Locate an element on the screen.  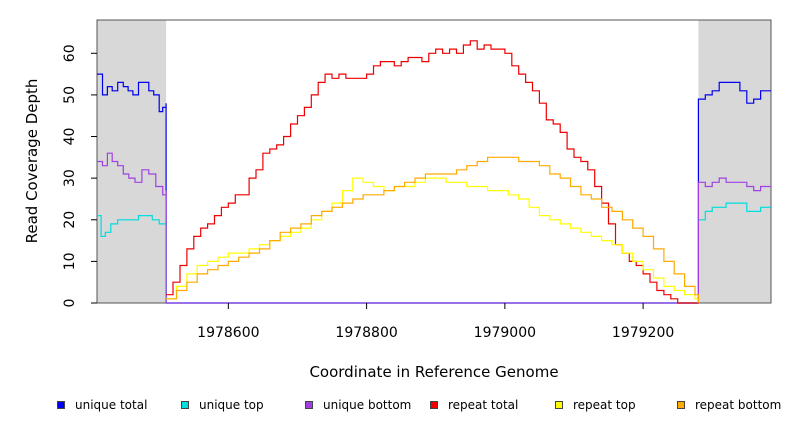
y-tick-label: 40 is located at coordinates (70, 137).